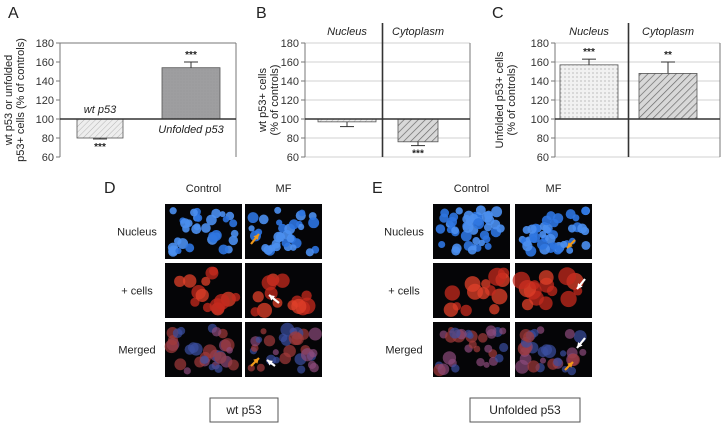 The width and height of the screenshot is (727, 432). Describe the element at coordinates (243, 410) in the screenshot. I see `caption-label: wt p53` at that location.